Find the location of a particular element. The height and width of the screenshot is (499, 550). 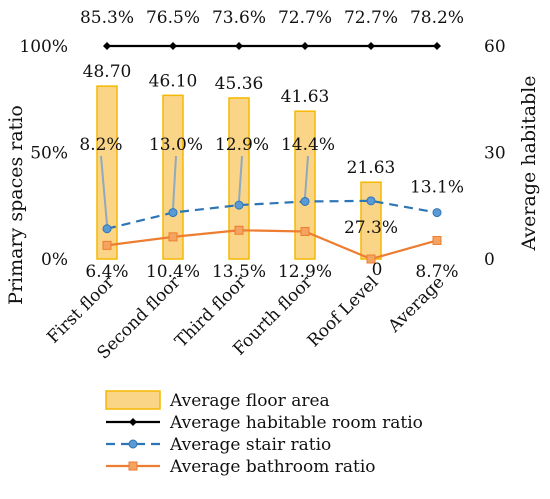

legend-label-2: Average stair ratio is located at coordinates (250, 445).